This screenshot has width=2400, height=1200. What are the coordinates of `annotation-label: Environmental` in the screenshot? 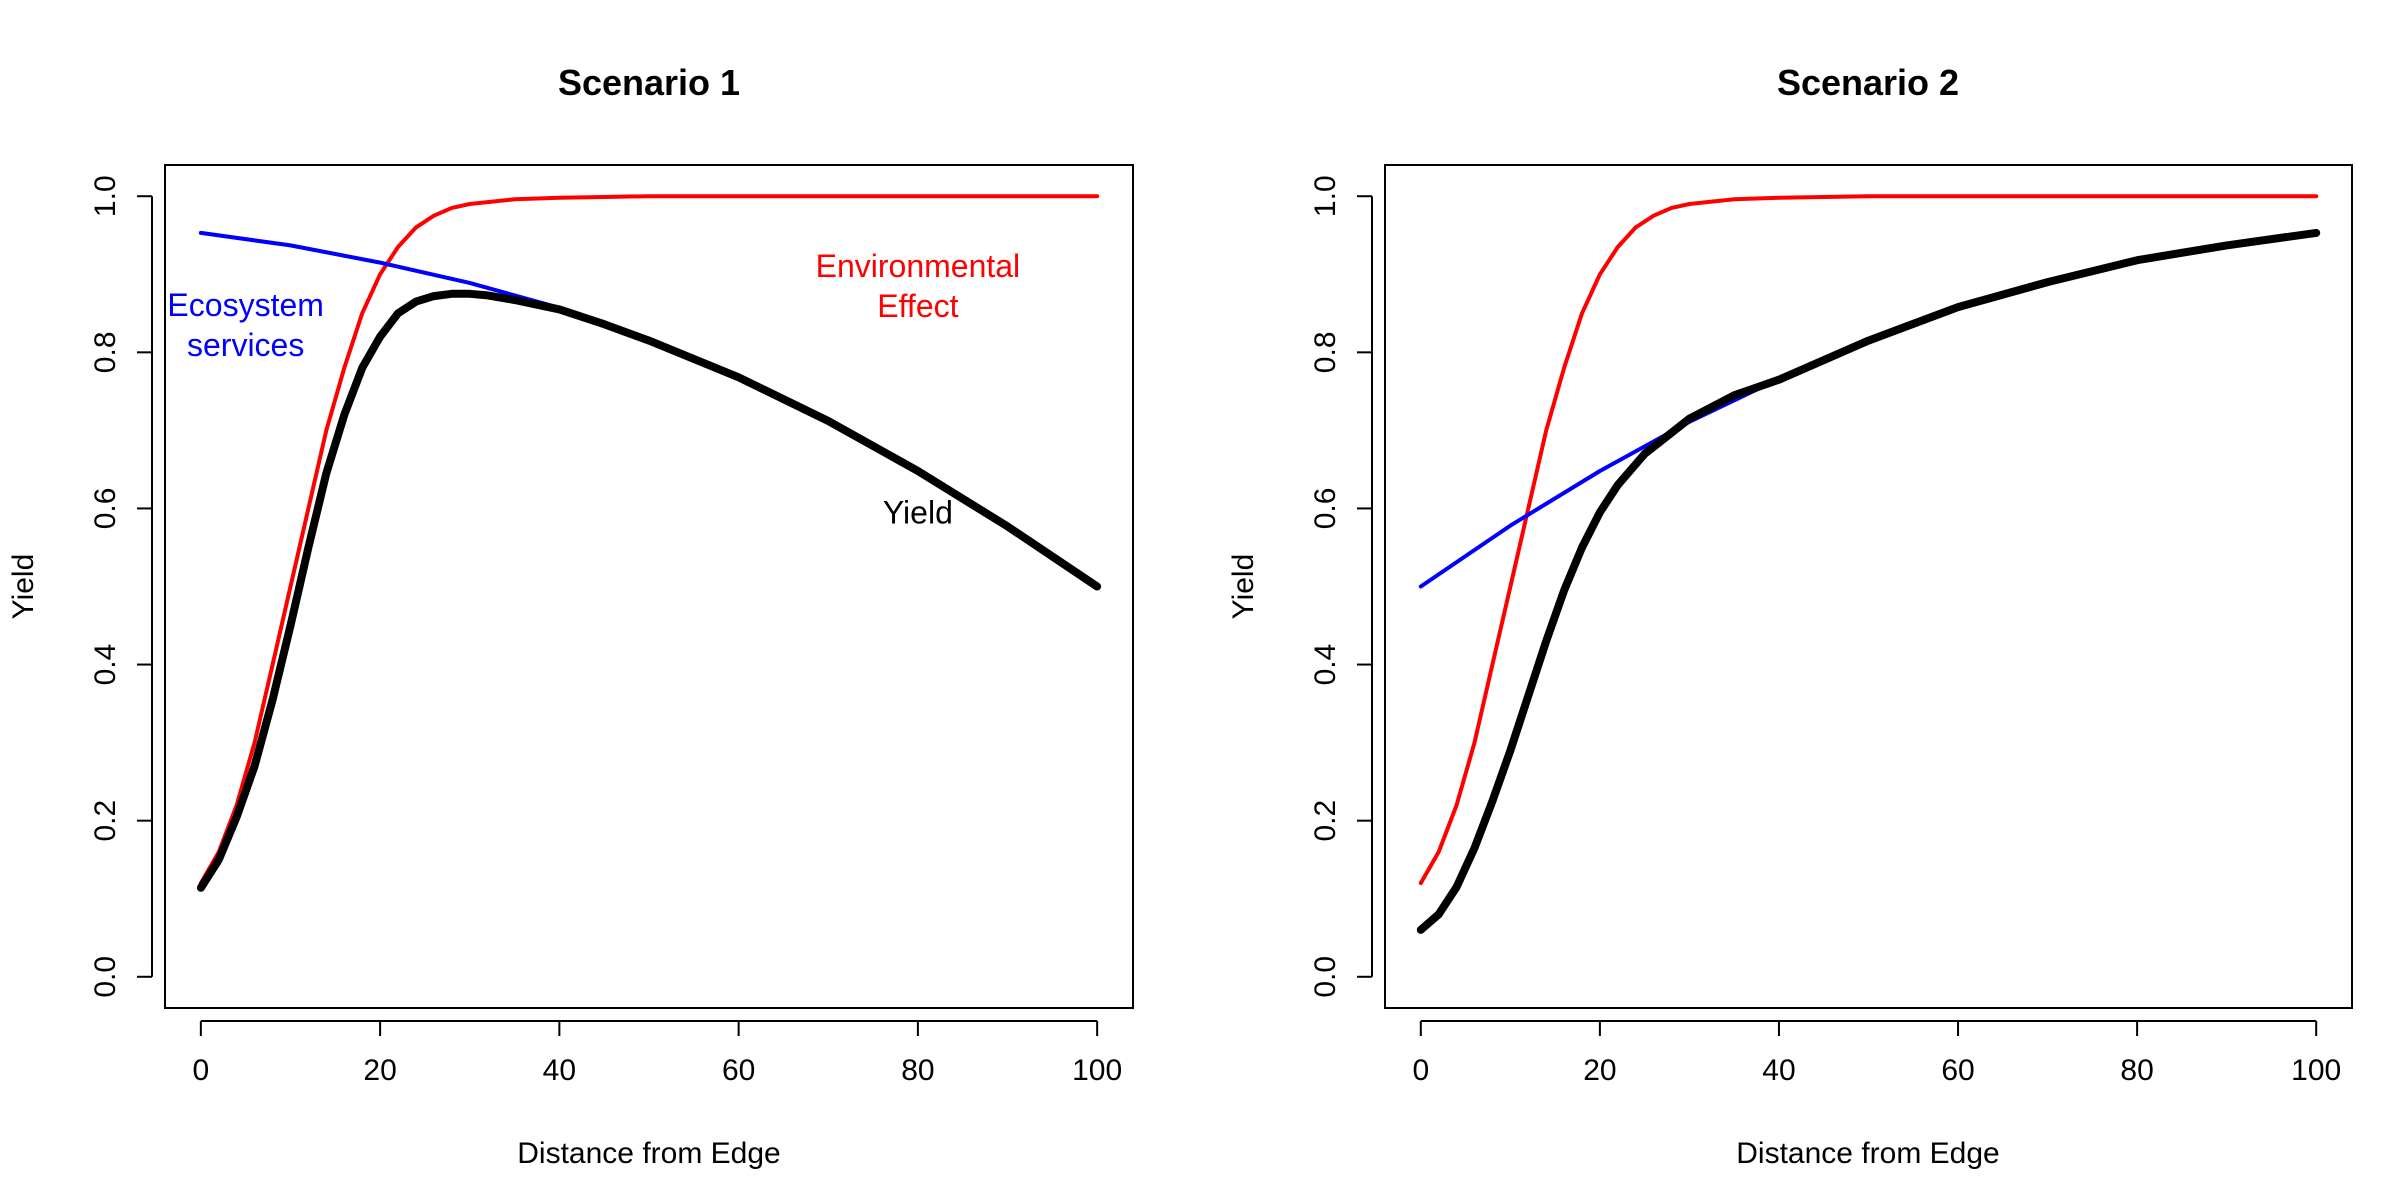 It's located at (918, 266).